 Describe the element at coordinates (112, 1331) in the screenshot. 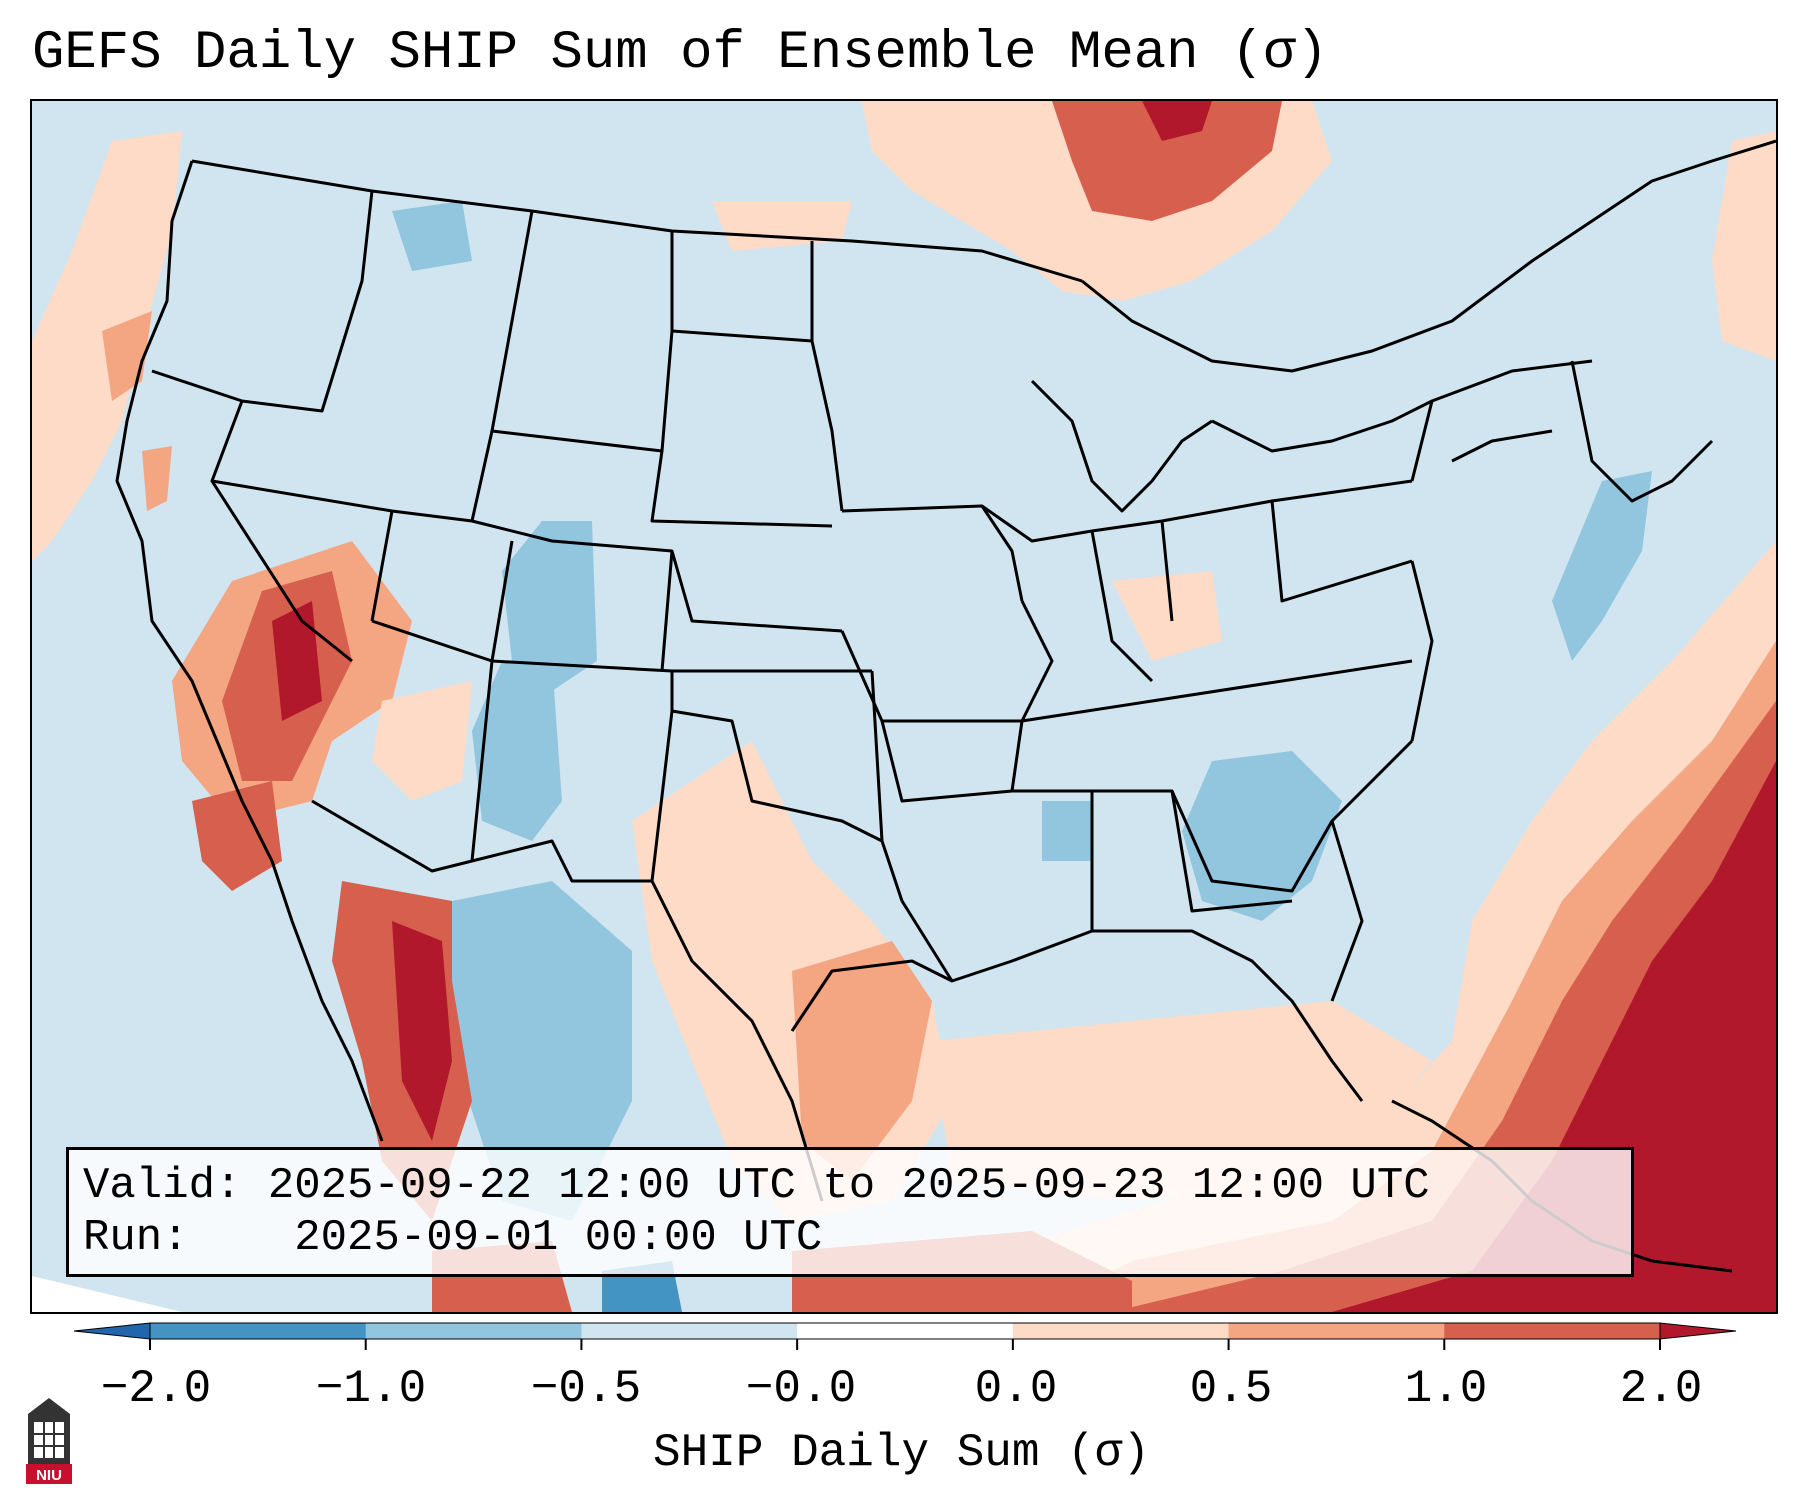

I see `colorbar-extend-min` at that location.